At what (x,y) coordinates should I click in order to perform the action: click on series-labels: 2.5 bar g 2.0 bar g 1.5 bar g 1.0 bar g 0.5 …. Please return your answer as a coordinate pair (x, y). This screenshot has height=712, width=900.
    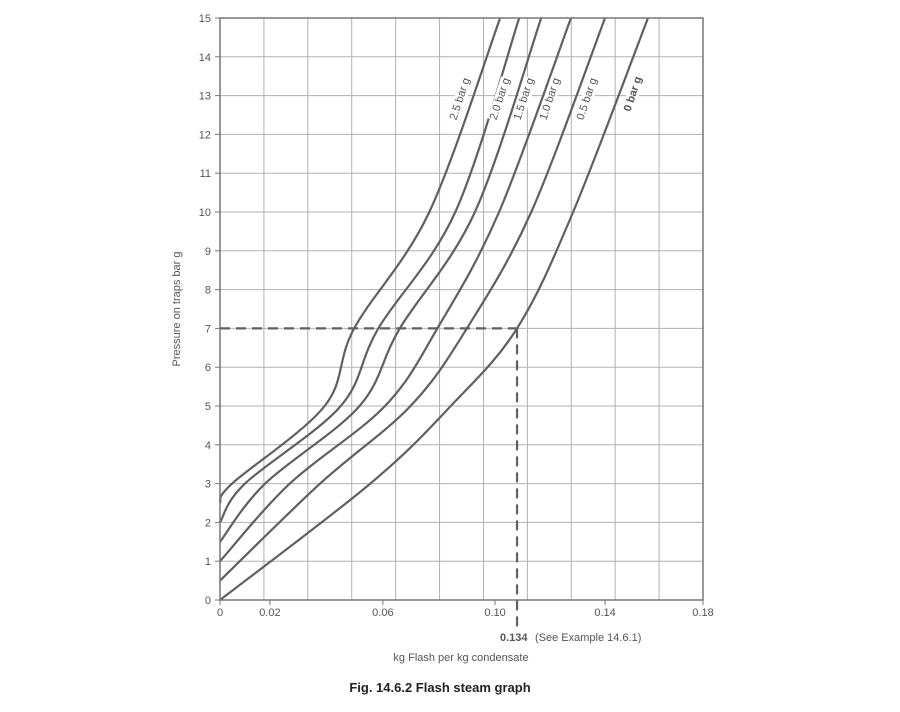
    Looking at the image, I should click on (546, 96).